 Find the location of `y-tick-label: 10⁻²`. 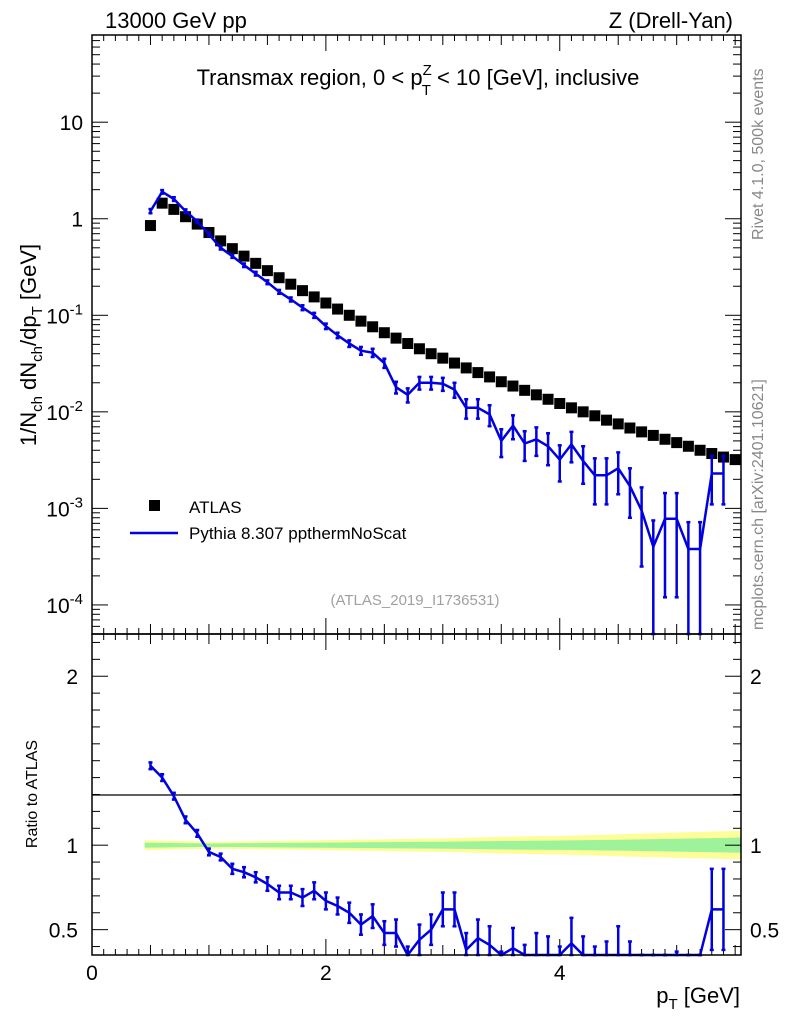

y-tick-label: 10⁻² is located at coordinates (64, 411).